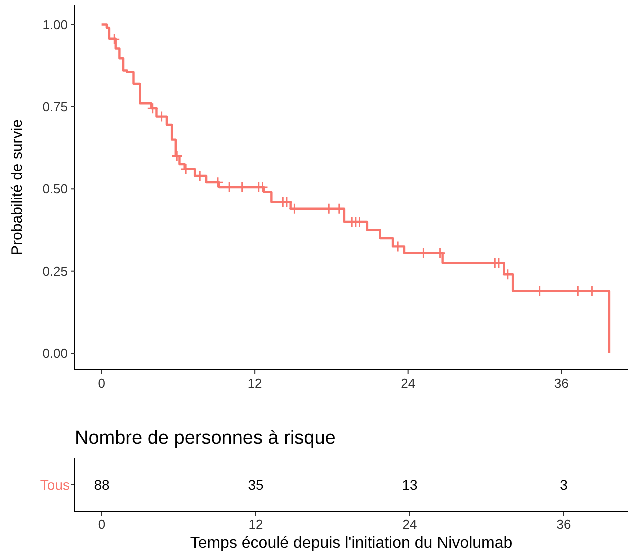 This screenshot has height=551, width=630. Describe the element at coordinates (55, 484) in the screenshot. I see `y-tick-label: Tous` at that location.